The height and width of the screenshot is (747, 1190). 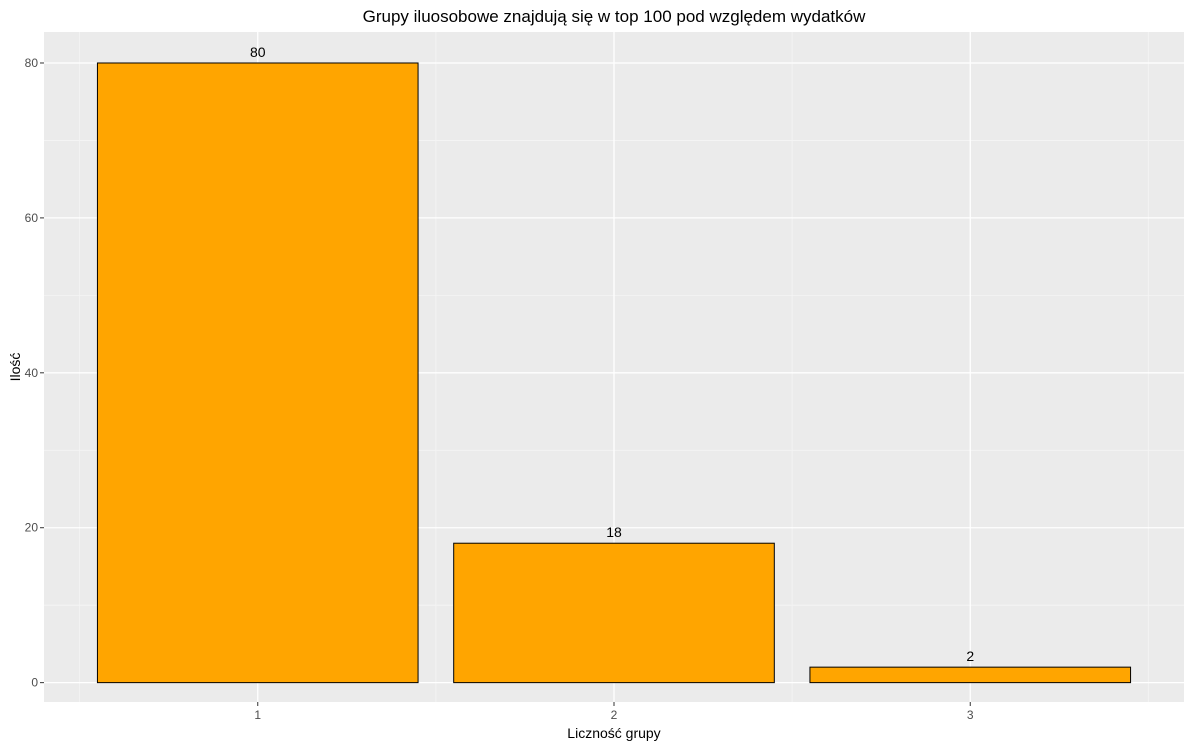 I want to click on y-tick-label: 0, so click(x=34, y=683).